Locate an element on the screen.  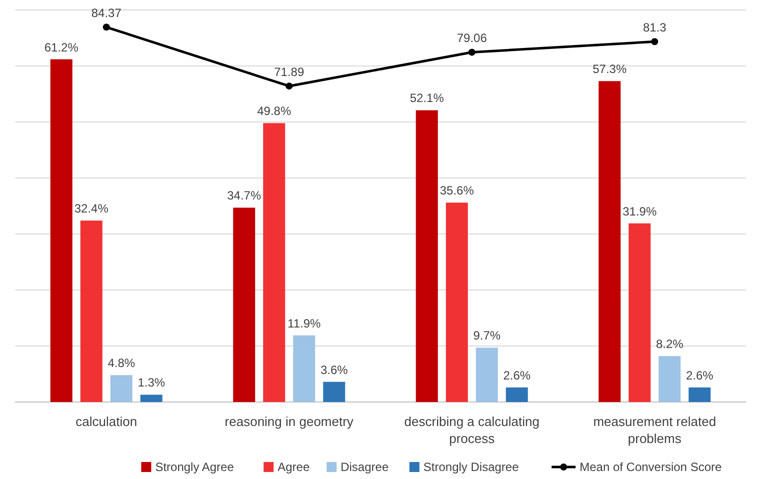
x-tick-label: describing a calculating process is located at coordinates (472, 430).